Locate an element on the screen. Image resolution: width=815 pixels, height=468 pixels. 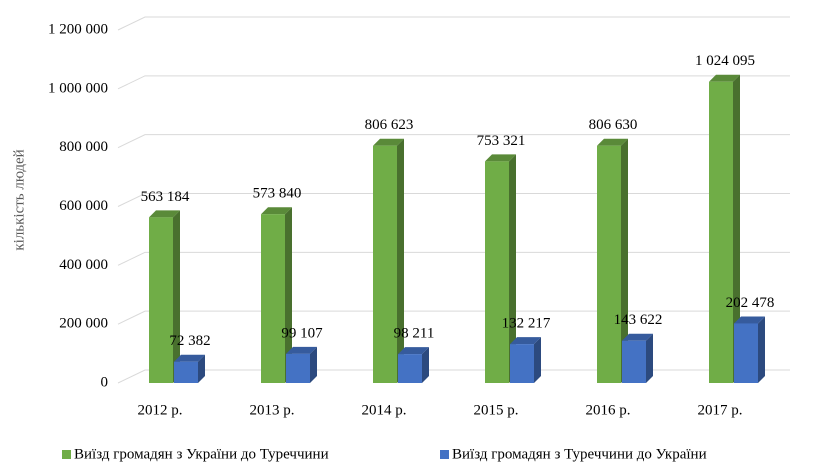
x-tick-label: 2015 р. is located at coordinates (496, 410).